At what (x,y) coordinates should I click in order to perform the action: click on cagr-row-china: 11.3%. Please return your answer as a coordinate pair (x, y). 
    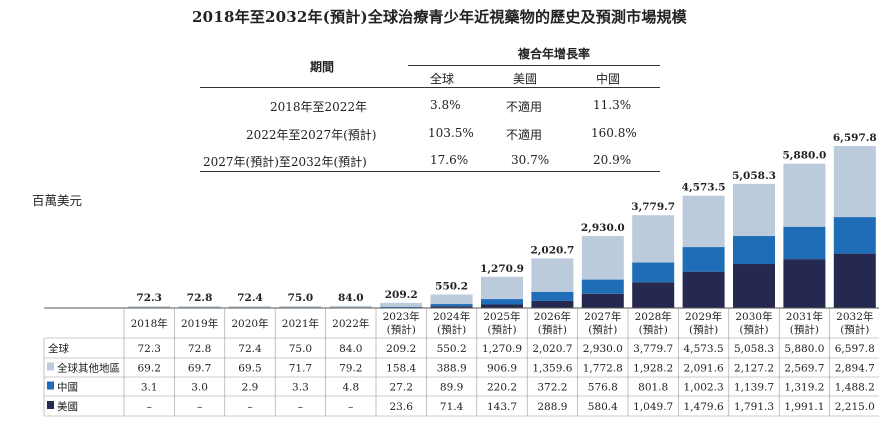
    Looking at the image, I should click on (612, 105).